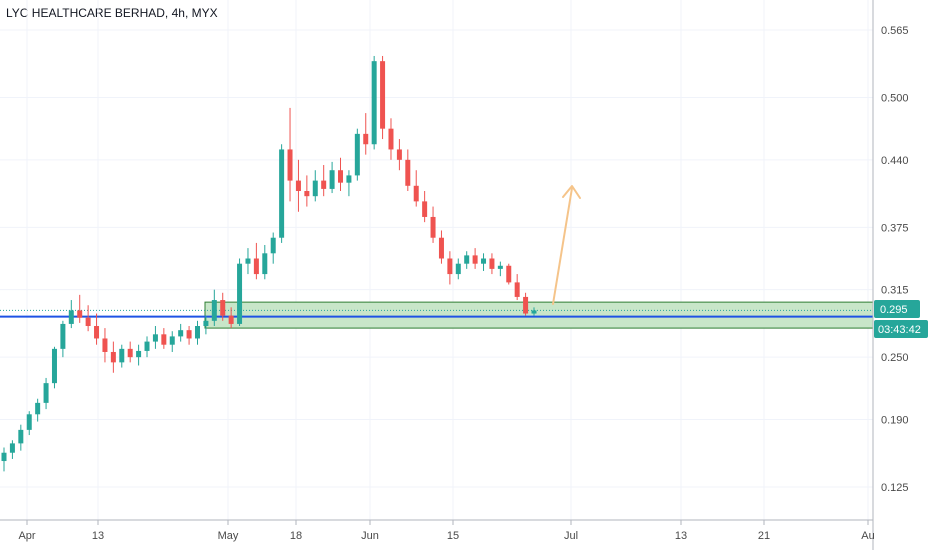  What do you see at coordinates (562, 246) in the screenshot?
I see `arrow-shaft` at bounding box center [562, 246].